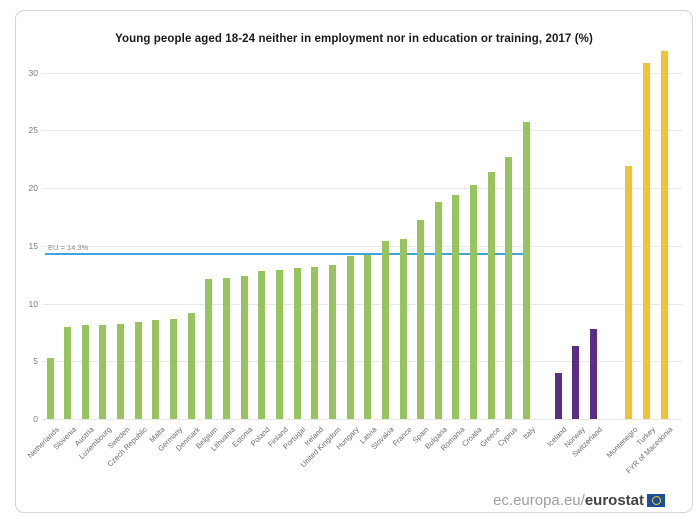  Describe the element at coordinates (138, 370) in the screenshot. I see `bar-czech-republic` at that location.